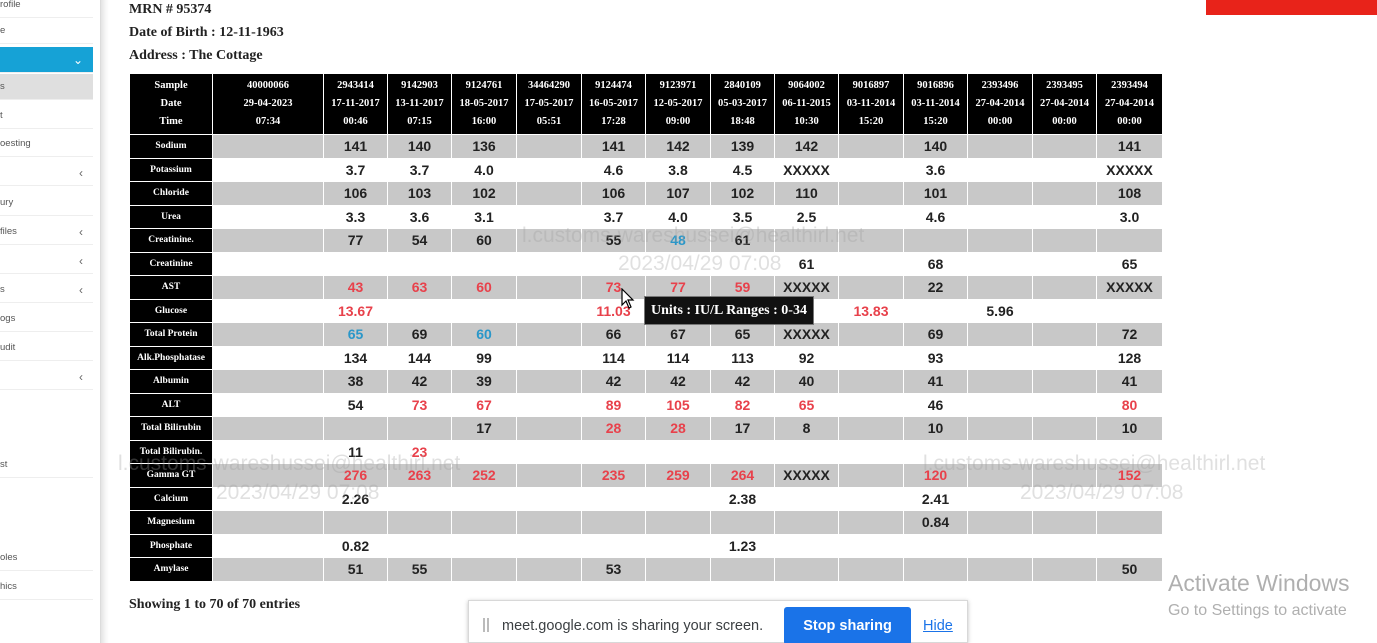 This screenshot has width=1377, height=643. I want to click on result-cell: 48, so click(678, 240).